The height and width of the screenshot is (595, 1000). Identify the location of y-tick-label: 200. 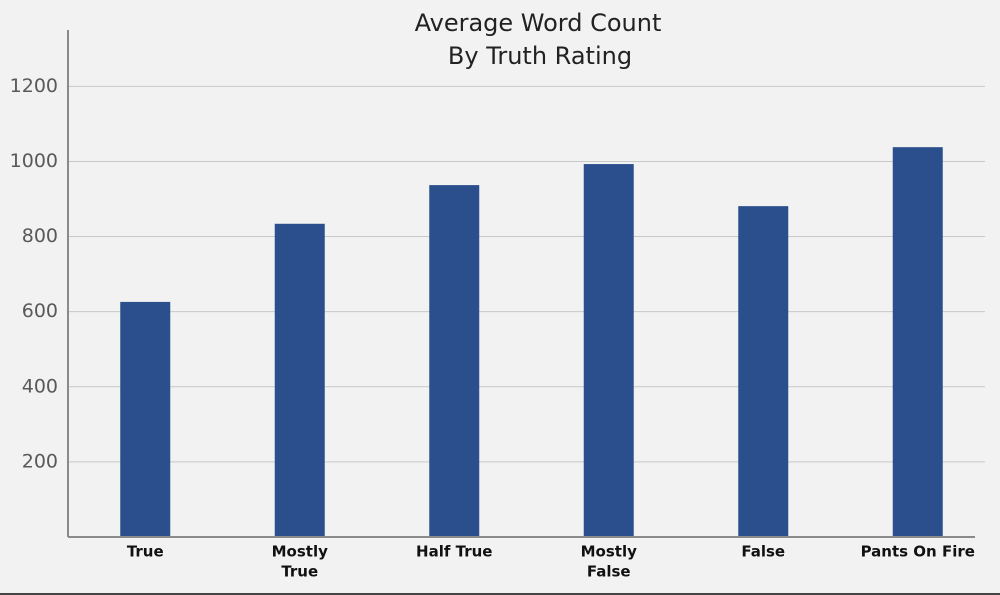
(40, 461).